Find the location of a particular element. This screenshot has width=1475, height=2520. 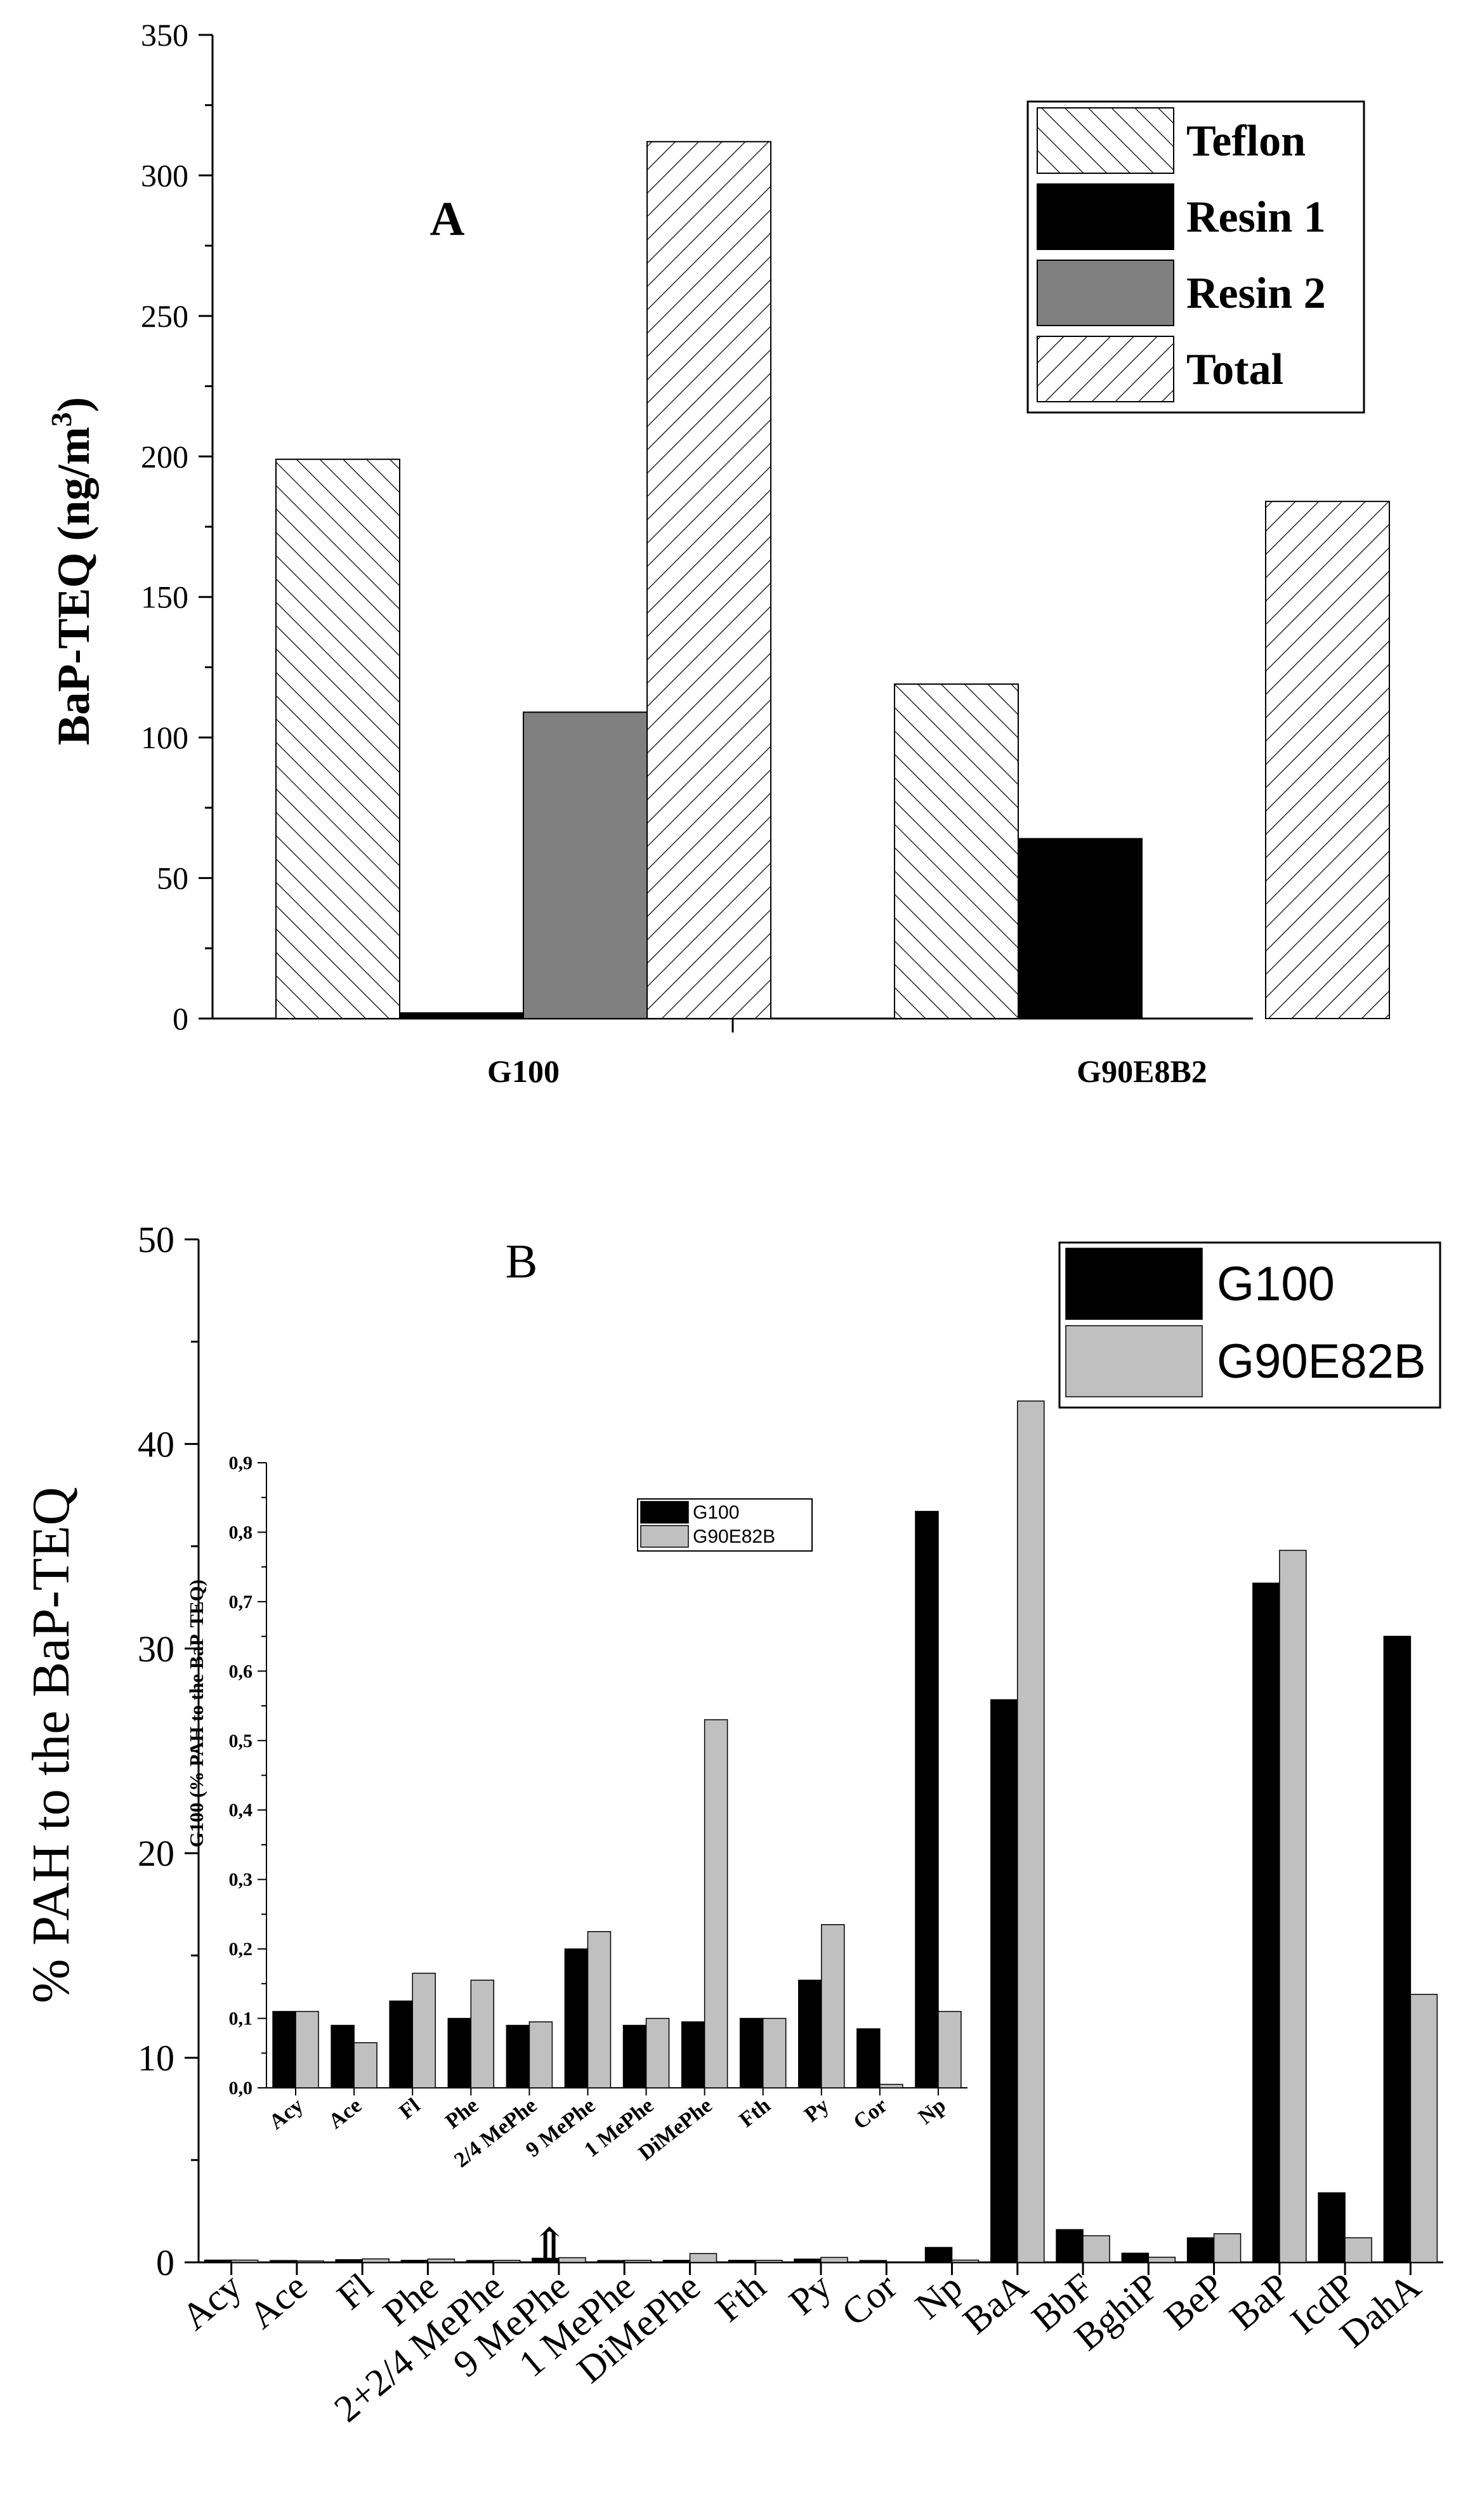

chart-a-panel-label: A is located at coordinates (447, 219).